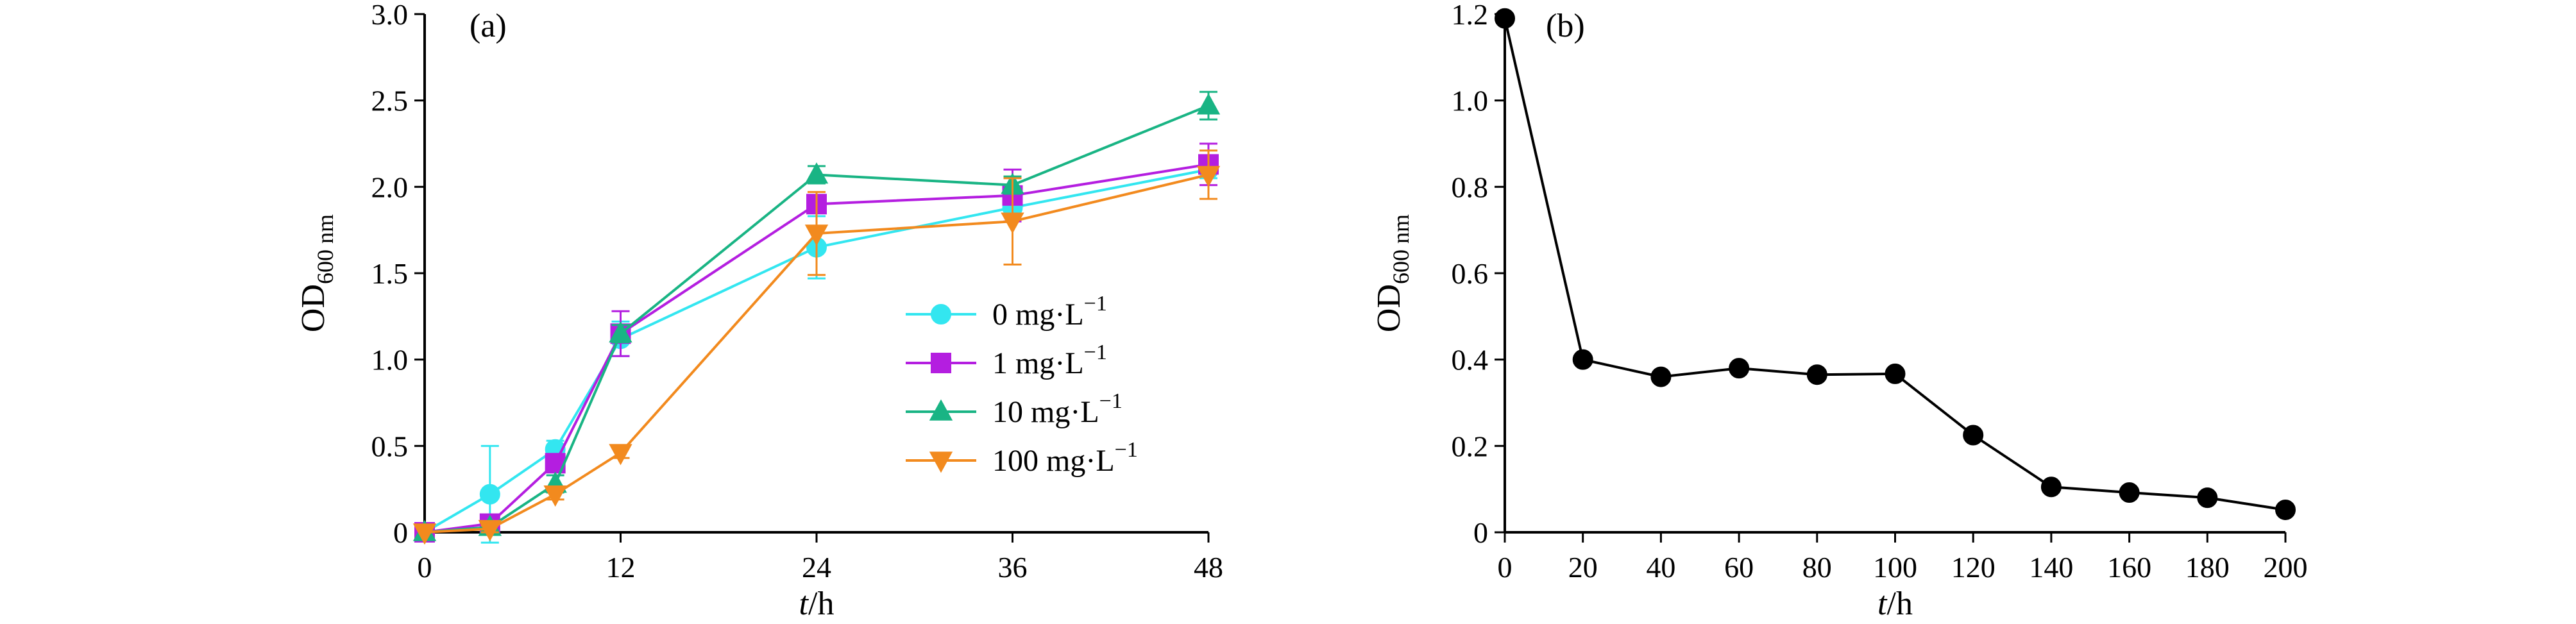  I want to click on x-tick-label: 100, so click(1895, 567).